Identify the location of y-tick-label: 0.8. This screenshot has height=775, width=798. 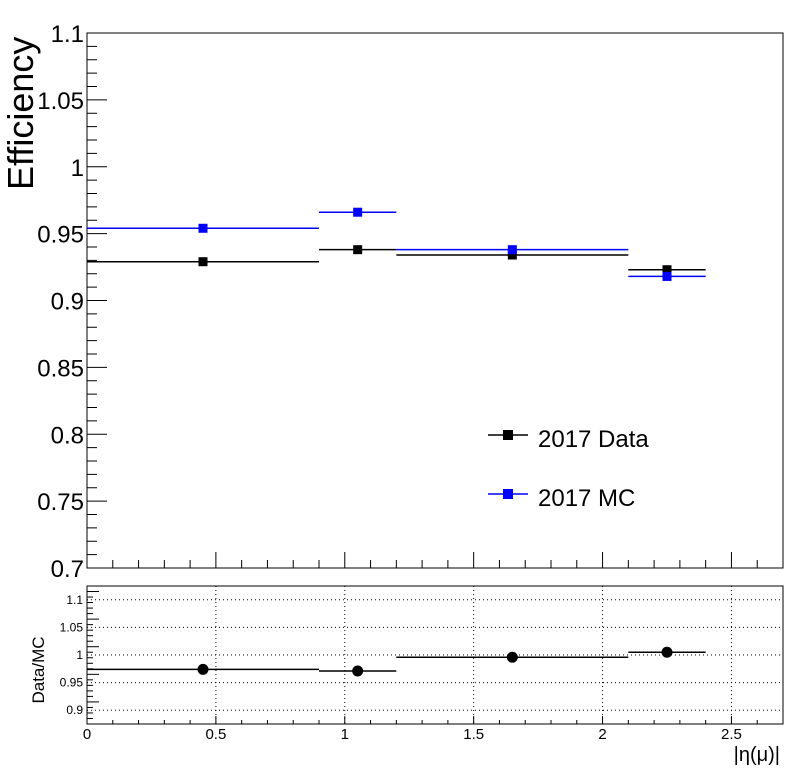
(67, 435).